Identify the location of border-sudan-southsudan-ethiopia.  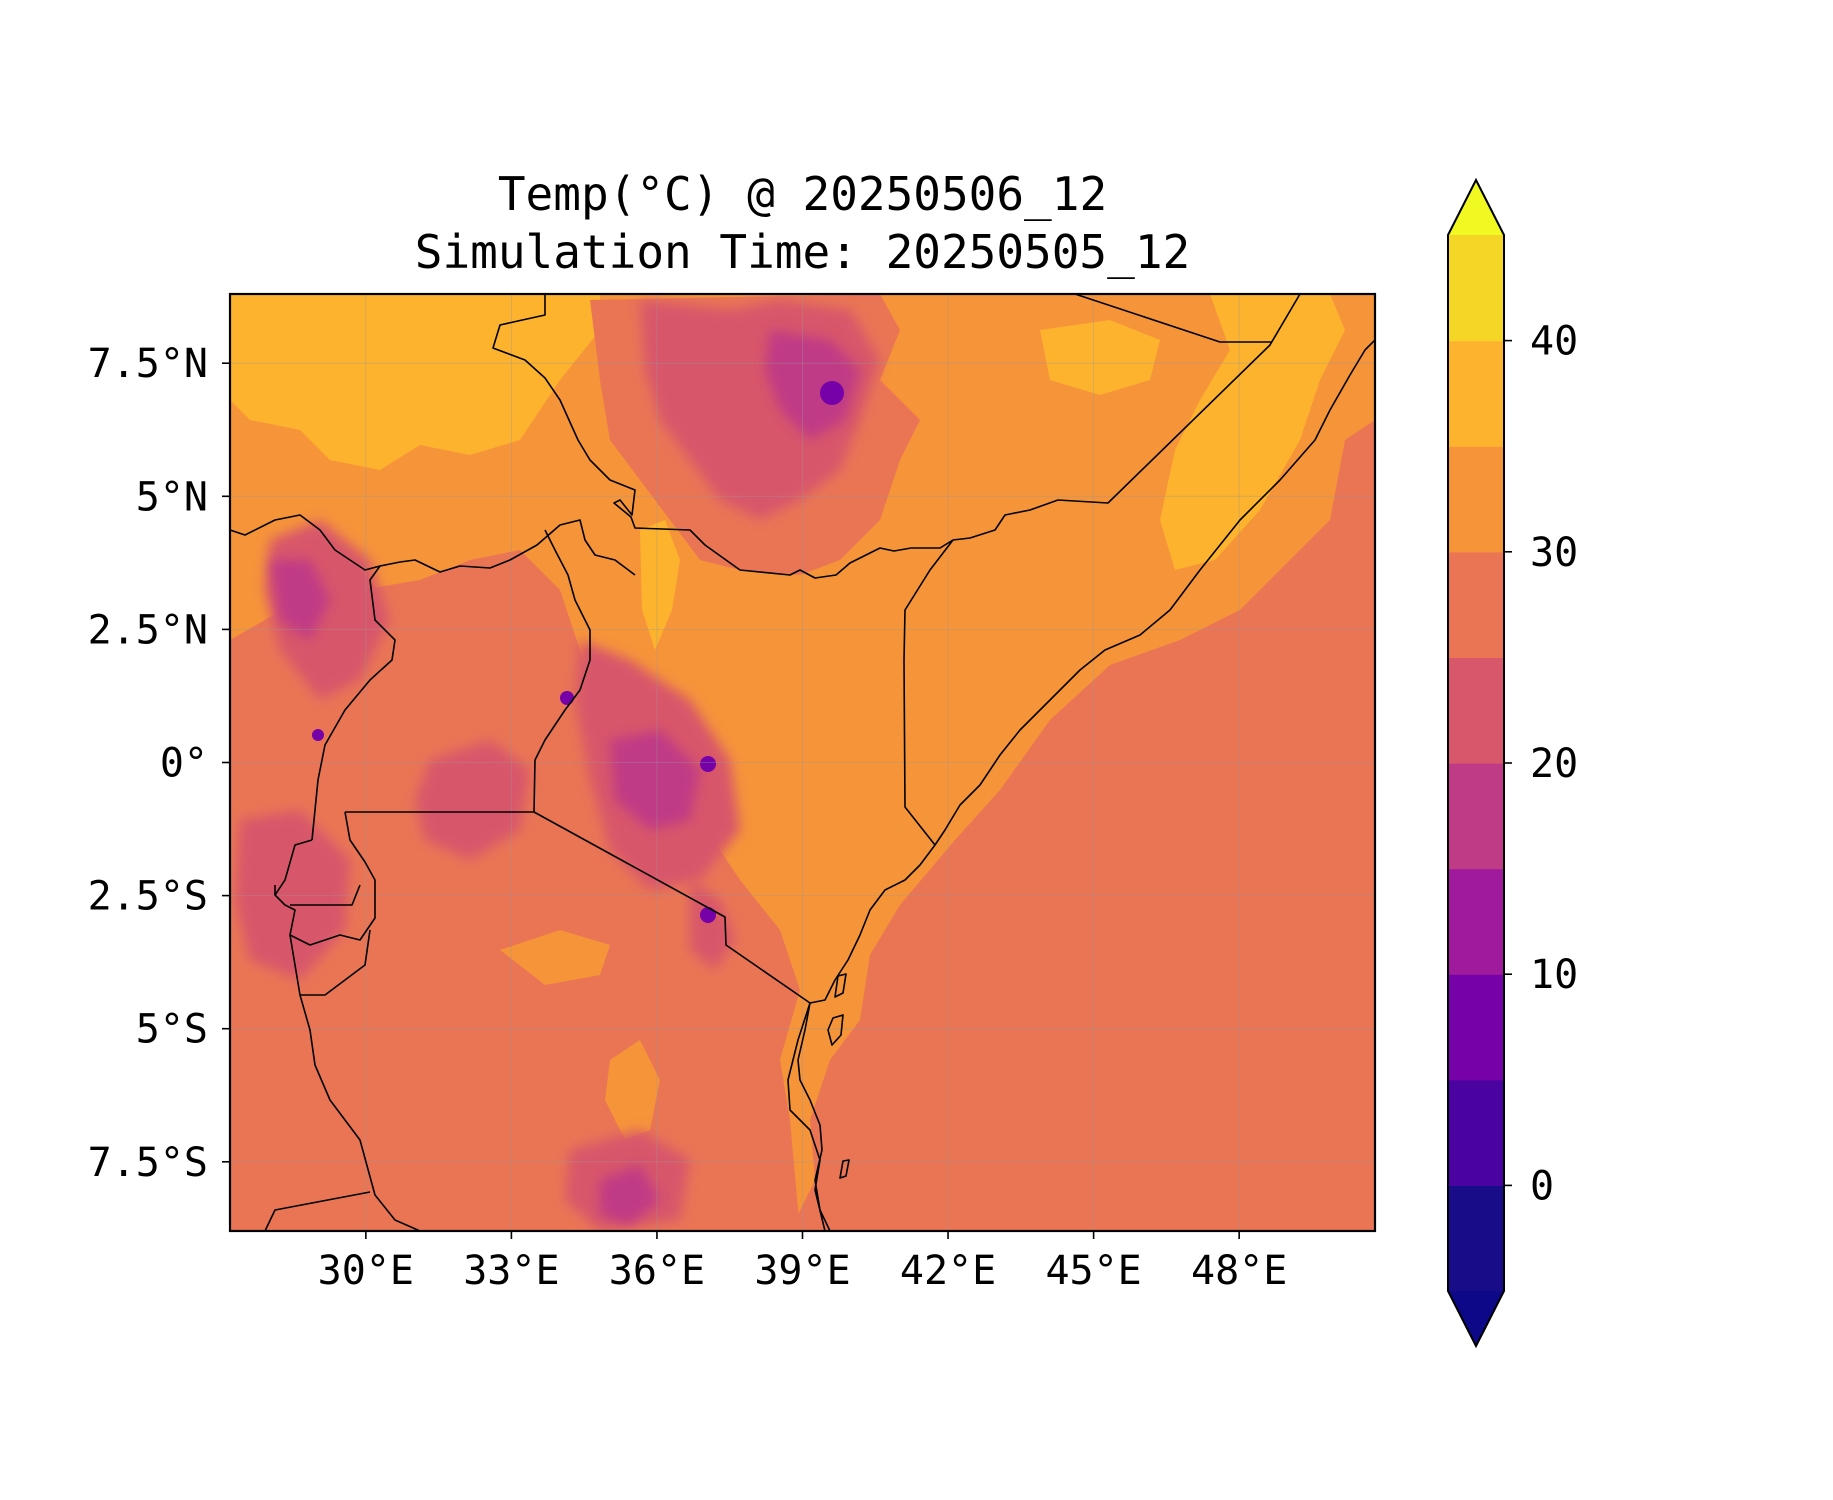
(896, 436).